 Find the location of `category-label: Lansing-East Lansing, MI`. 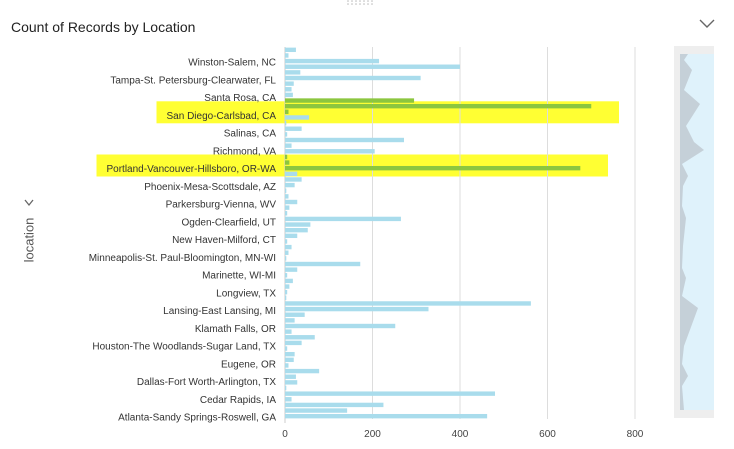

category-label: Lansing-East Lansing, MI is located at coordinates (219, 311).